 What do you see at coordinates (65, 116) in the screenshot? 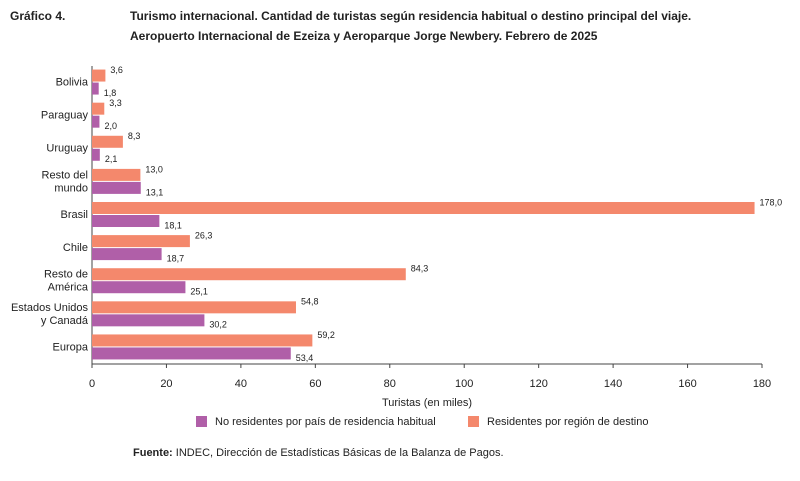
I see `y-tick-label: Paraguay` at bounding box center [65, 116].